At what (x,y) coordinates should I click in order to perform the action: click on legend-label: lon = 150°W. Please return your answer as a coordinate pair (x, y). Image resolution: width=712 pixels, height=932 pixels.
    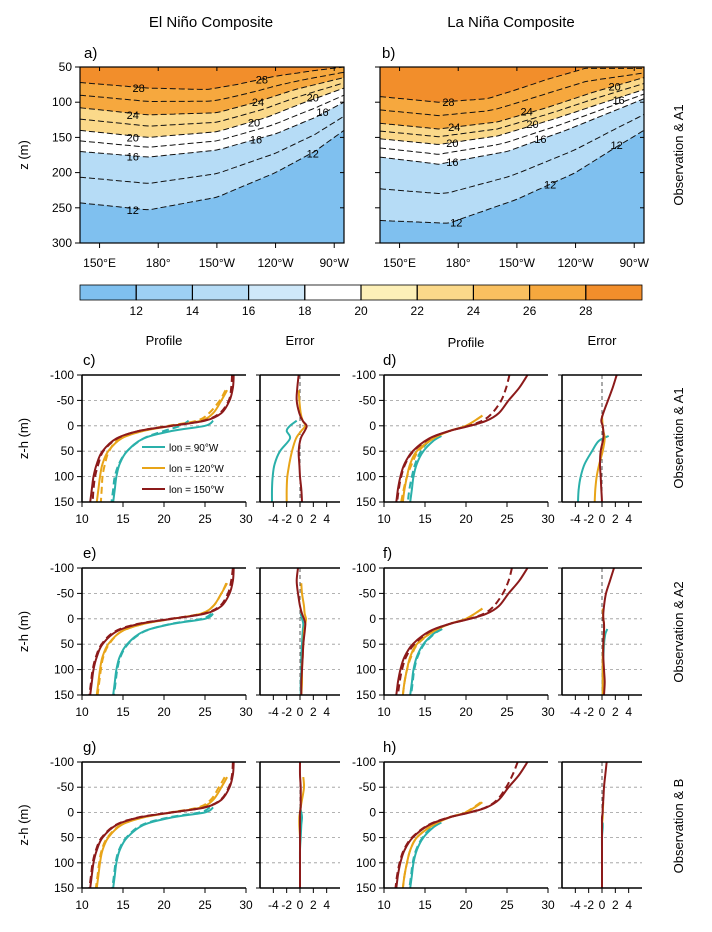
    Looking at the image, I should click on (196, 490).